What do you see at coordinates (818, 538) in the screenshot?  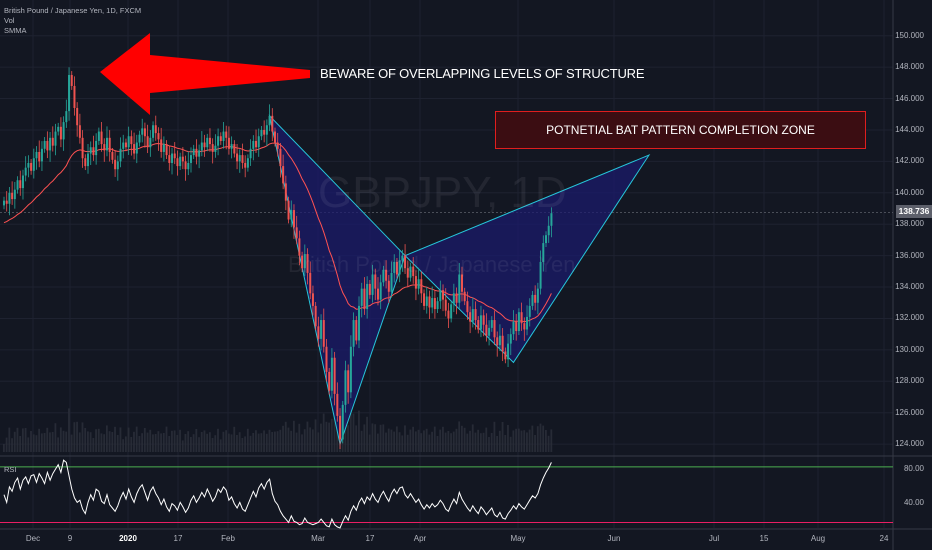 I see `time-tick: Aug` at bounding box center [818, 538].